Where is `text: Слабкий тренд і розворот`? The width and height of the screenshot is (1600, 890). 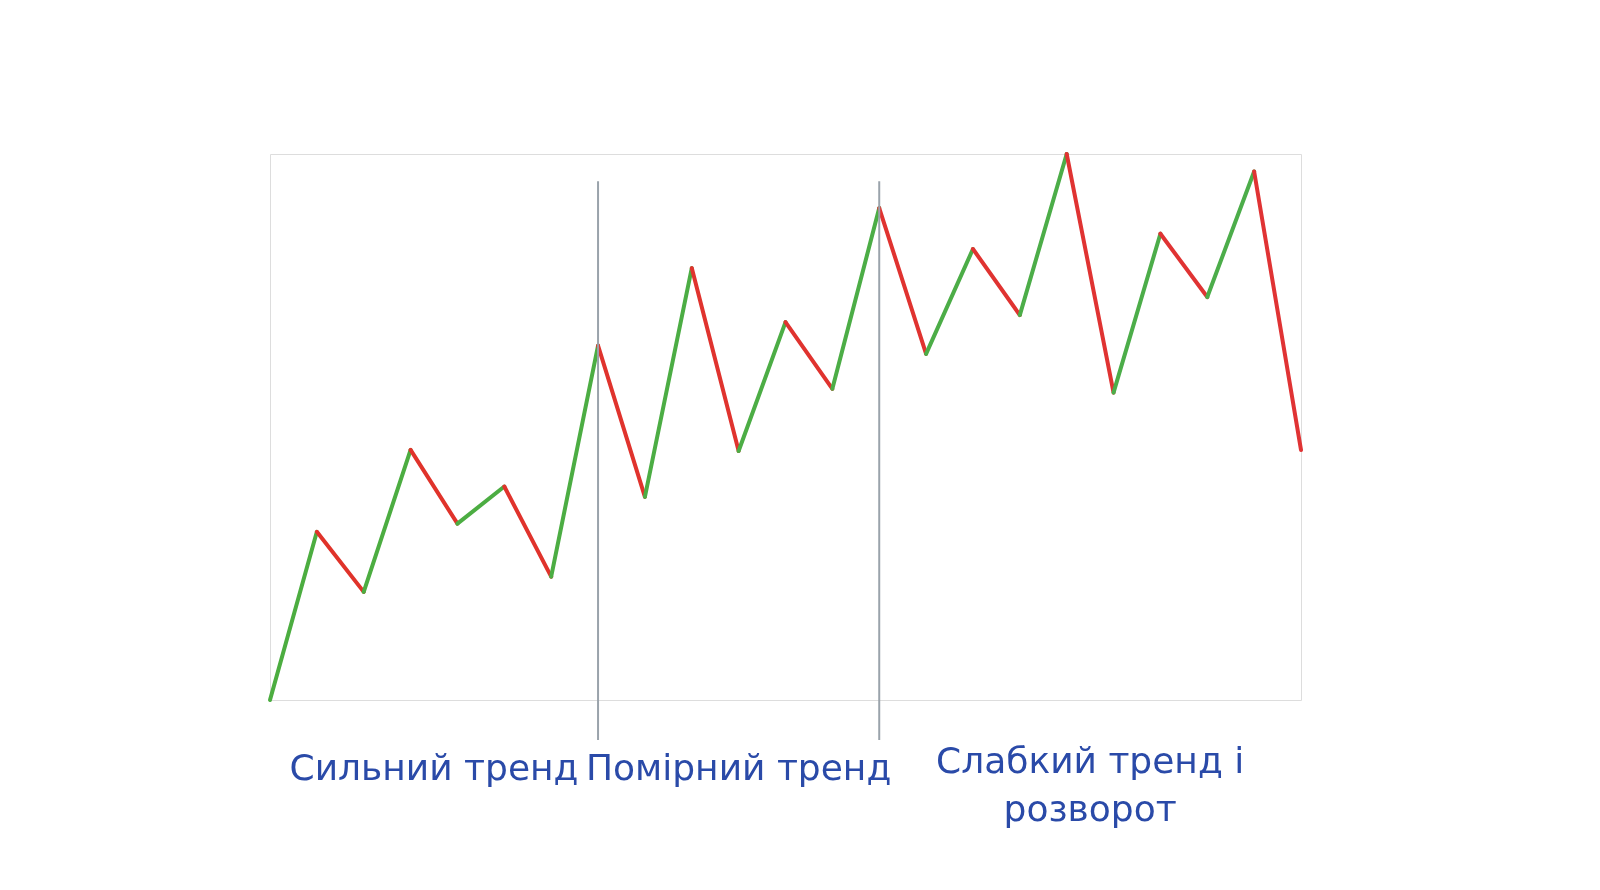 text: Слабкий тренд і розворот is located at coordinates (1090, 784).